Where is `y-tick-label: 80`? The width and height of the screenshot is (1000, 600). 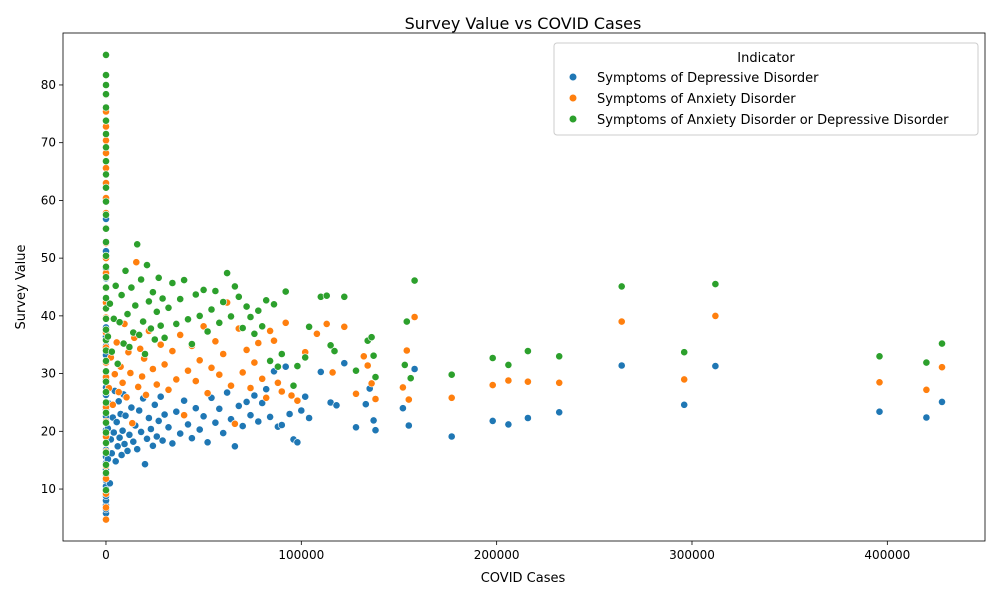
y-tick-label: 80 is located at coordinates (48, 85).